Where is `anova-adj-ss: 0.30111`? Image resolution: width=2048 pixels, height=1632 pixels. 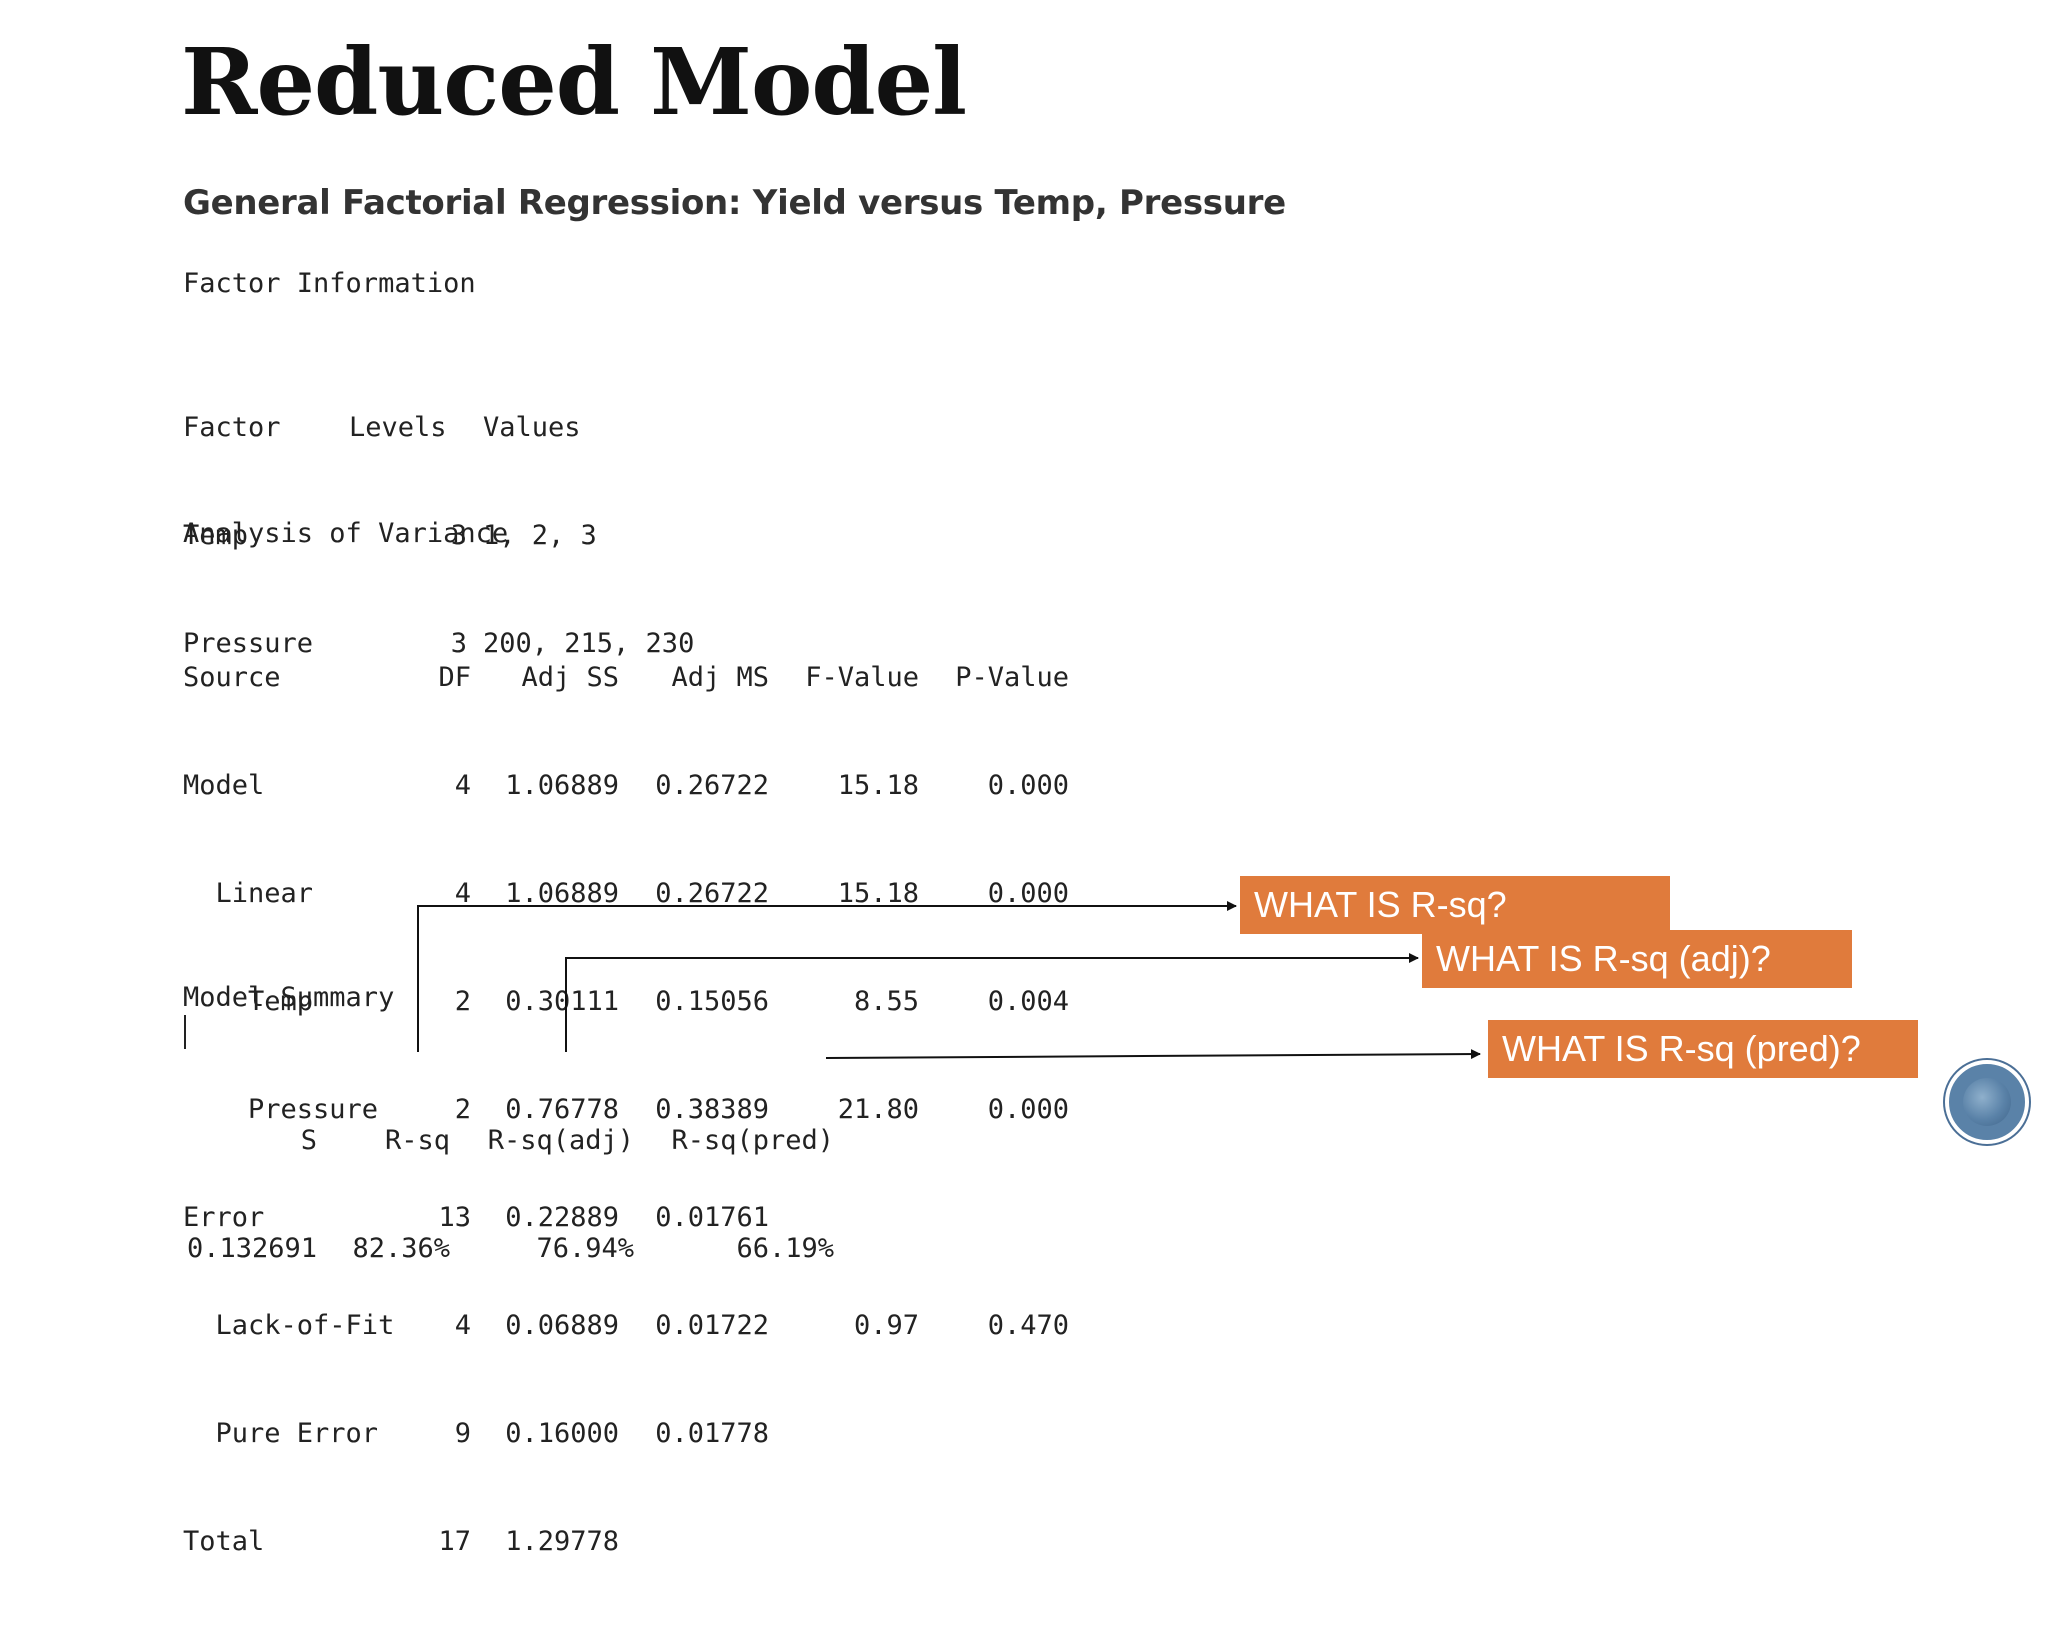 anova-adj-ss: 0.30111 is located at coordinates (562, 1001).